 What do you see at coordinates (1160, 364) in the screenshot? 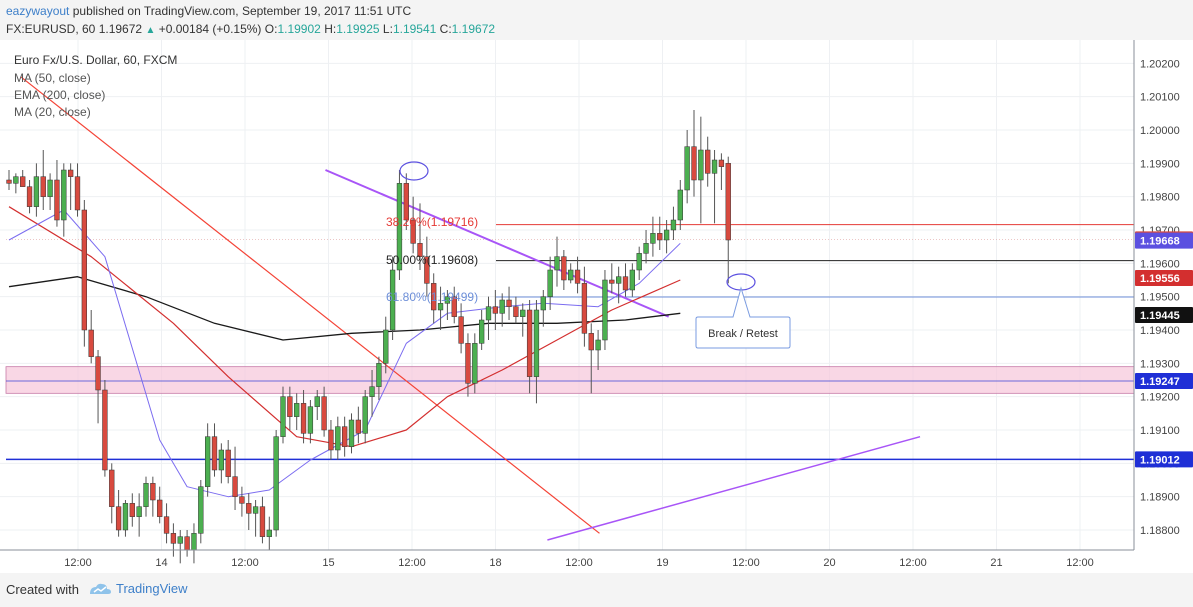
I see `y-tick-label: 1.19300` at bounding box center [1160, 364].